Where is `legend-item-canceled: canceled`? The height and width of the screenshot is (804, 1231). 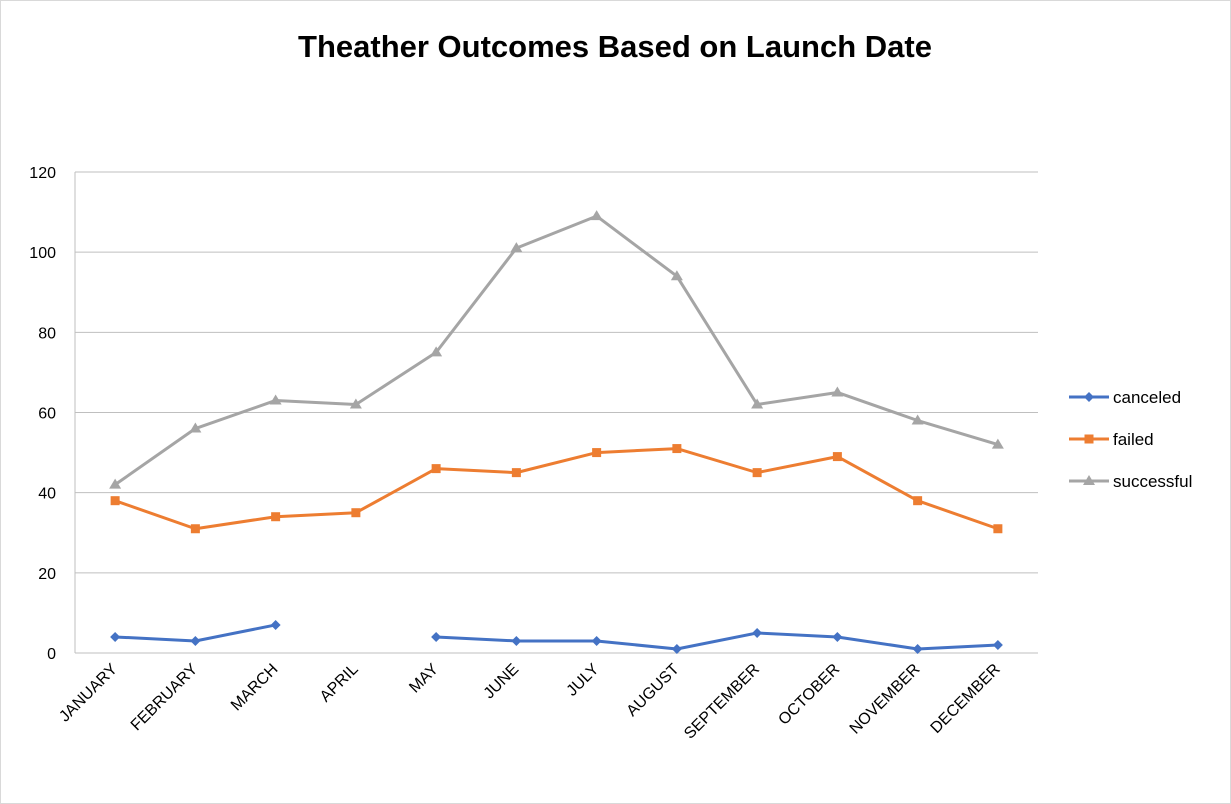
legend-item-canceled: canceled is located at coordinates (1125, 397).